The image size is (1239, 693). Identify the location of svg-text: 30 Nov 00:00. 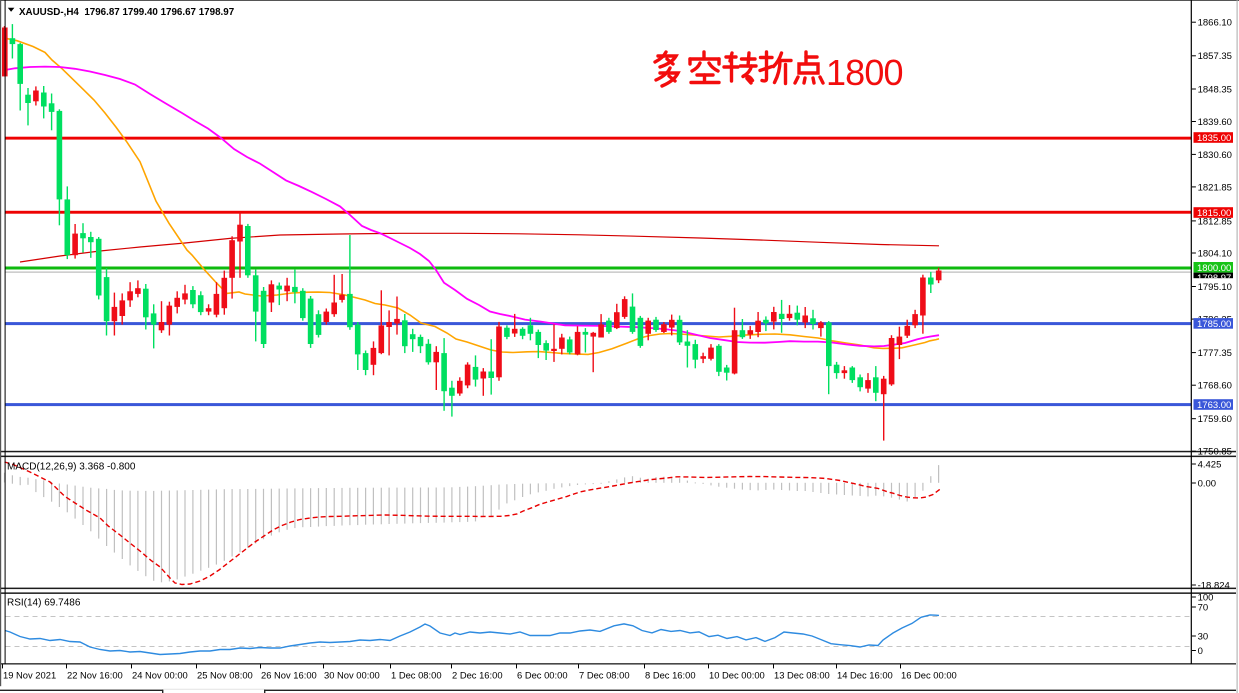
(352, 675).